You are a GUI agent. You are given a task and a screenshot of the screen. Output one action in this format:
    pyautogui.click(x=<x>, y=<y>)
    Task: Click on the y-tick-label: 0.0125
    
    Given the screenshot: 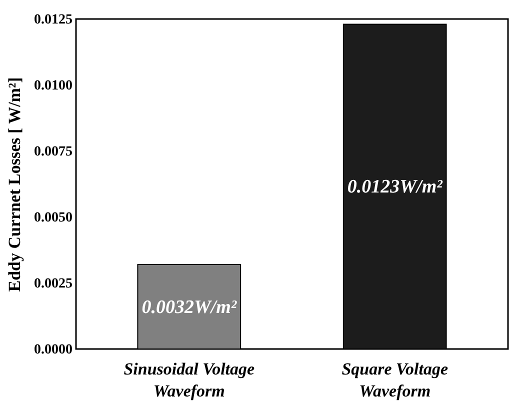 What is the action you would take?
    pyautogui.click(x=53, y=20)
    